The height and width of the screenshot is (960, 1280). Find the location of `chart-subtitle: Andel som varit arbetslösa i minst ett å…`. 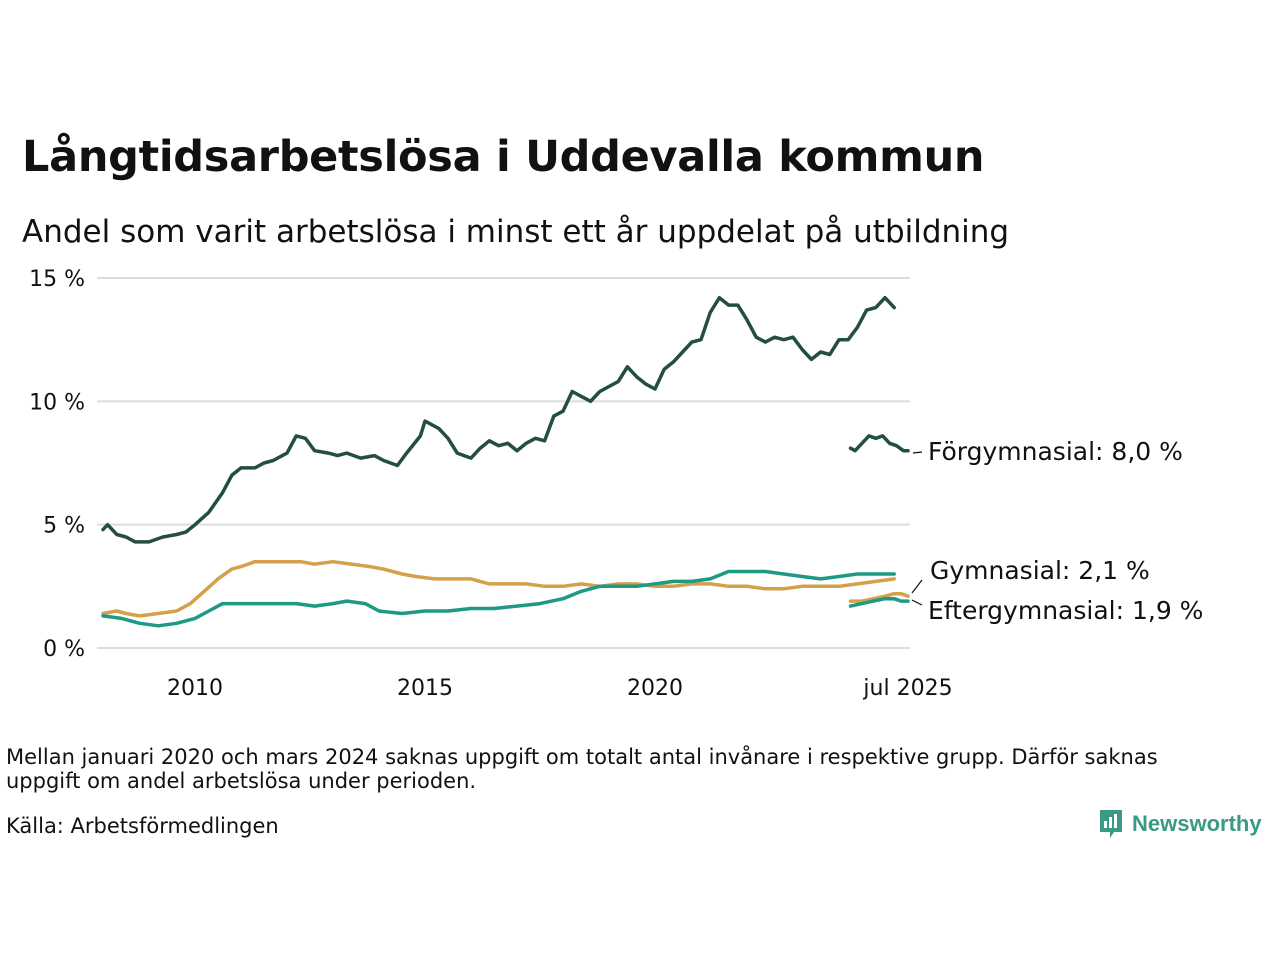

chart-subtitle: Andel som varit arbetslösa i minst ett å… is located at coordinates (516, 232).